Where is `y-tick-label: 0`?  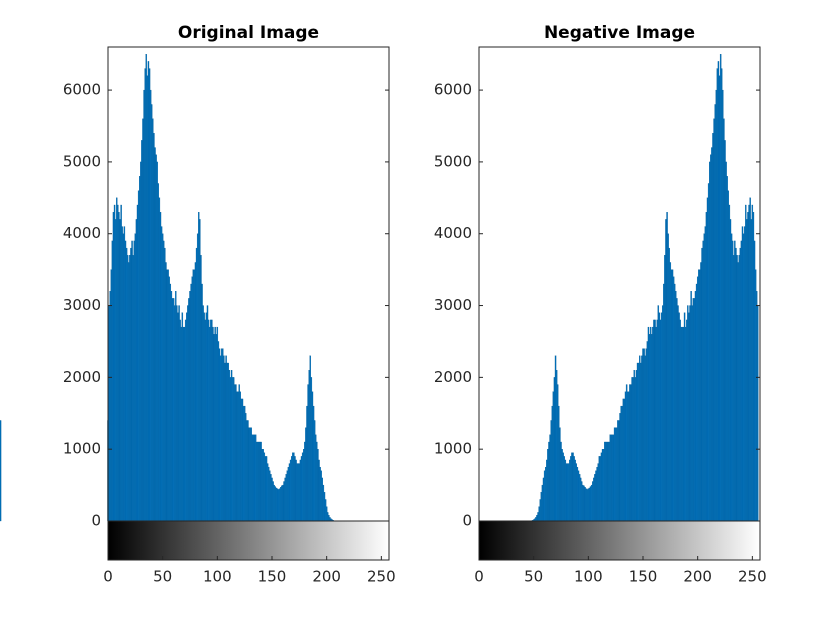 y-tick-label: 0 is located at coordinates (467, 521).